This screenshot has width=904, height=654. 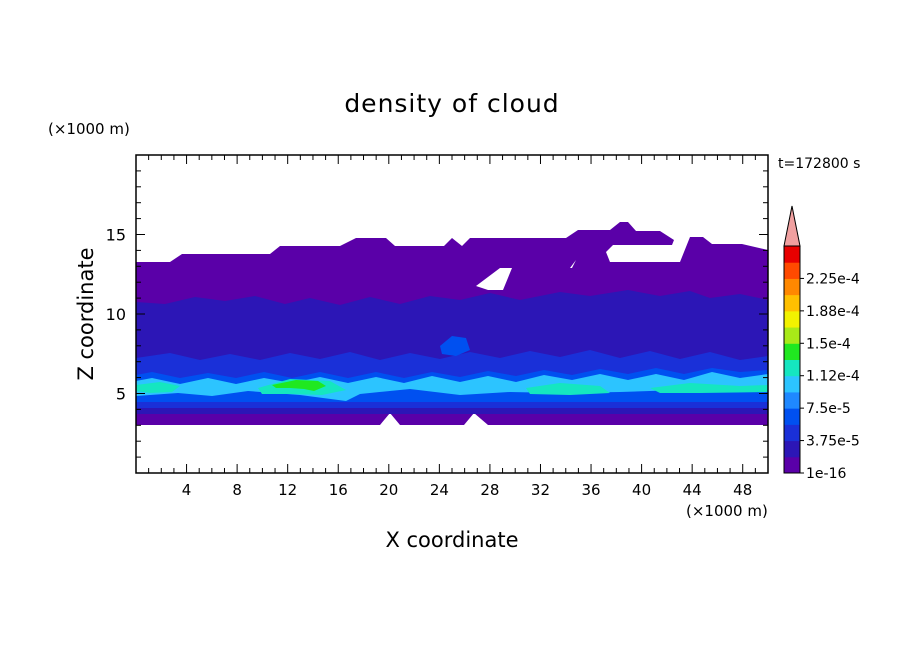 I want to click on x-tick-label: 44, so click(x=692, y=490).